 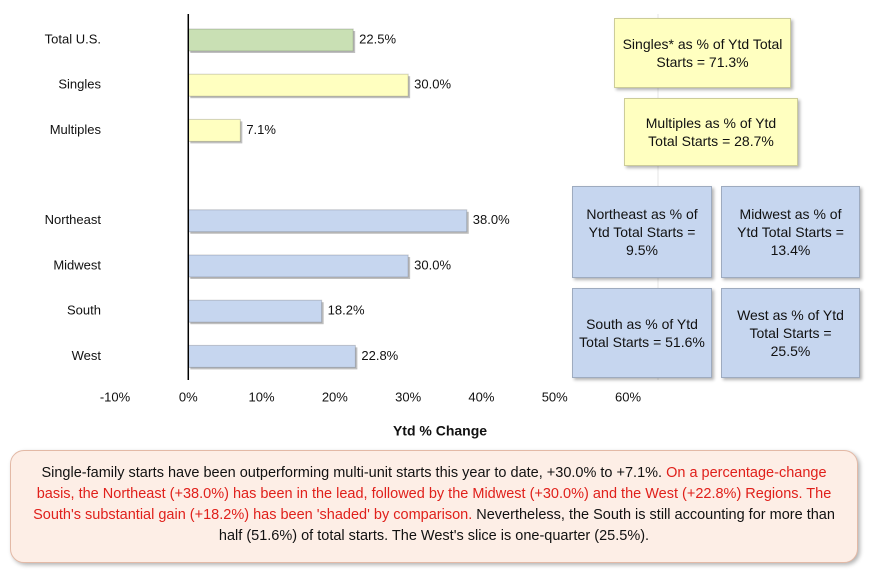 I want to click on x-tick-label: 50%, so click(x=555, y=396).